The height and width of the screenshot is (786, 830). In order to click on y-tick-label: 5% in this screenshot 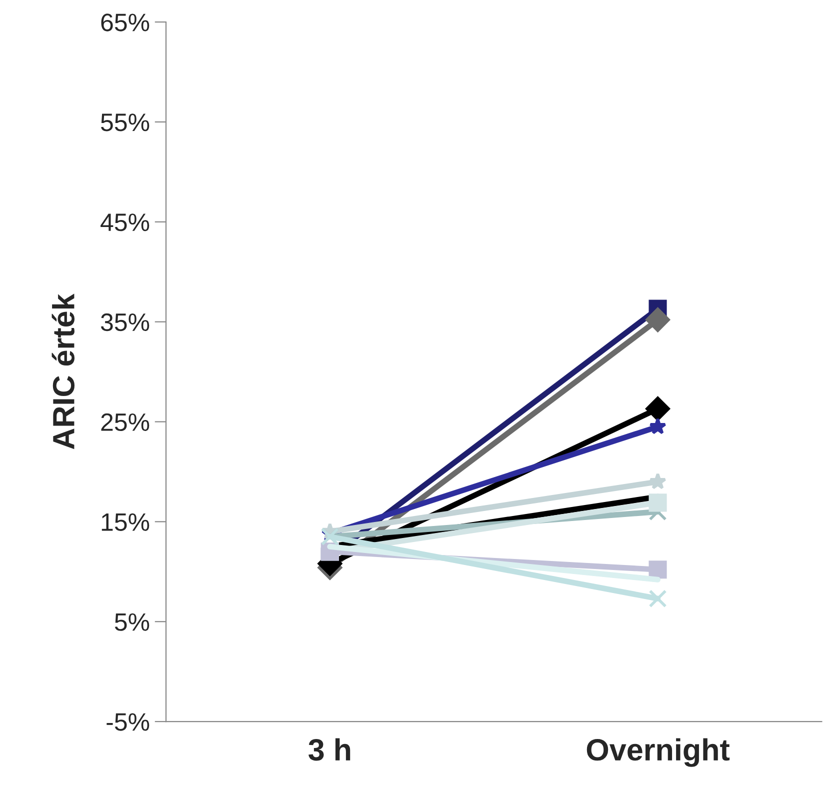, I will do `click(132, 622)`.